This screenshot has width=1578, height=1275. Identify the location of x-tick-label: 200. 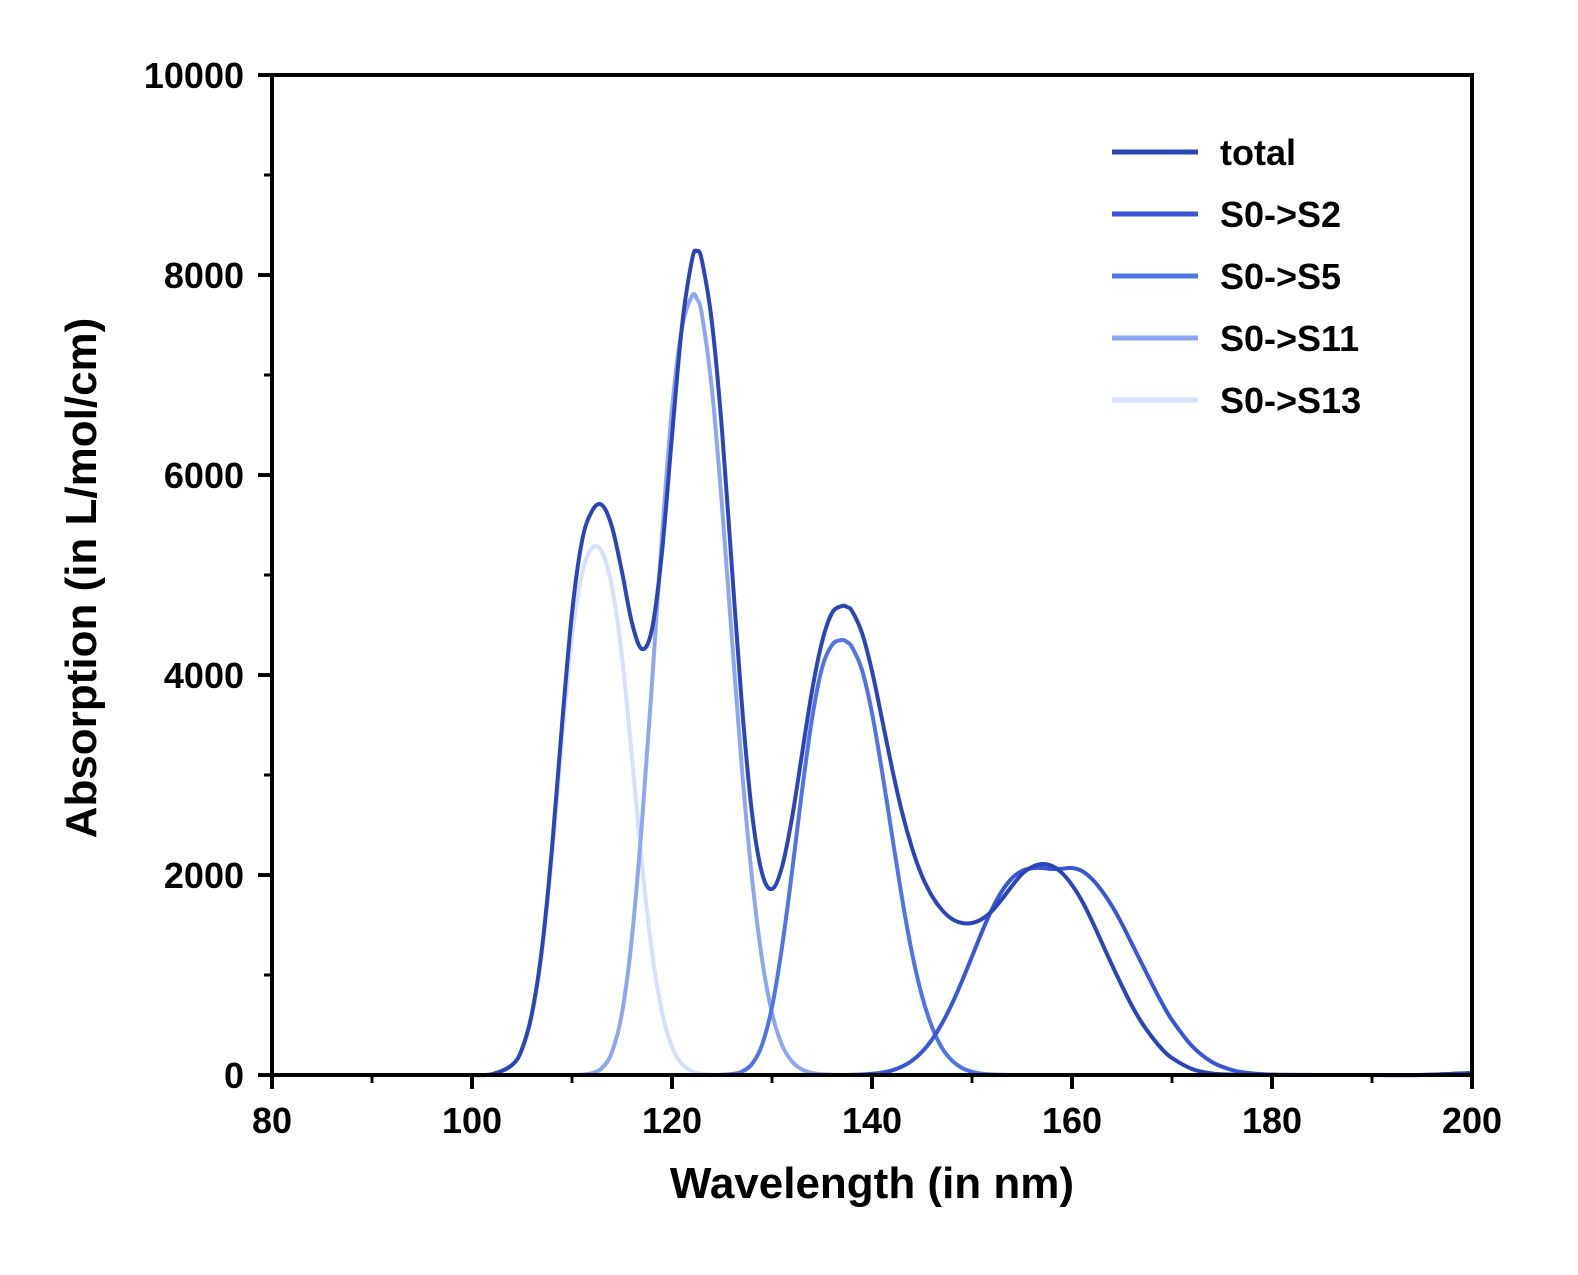
(1472, 1120).